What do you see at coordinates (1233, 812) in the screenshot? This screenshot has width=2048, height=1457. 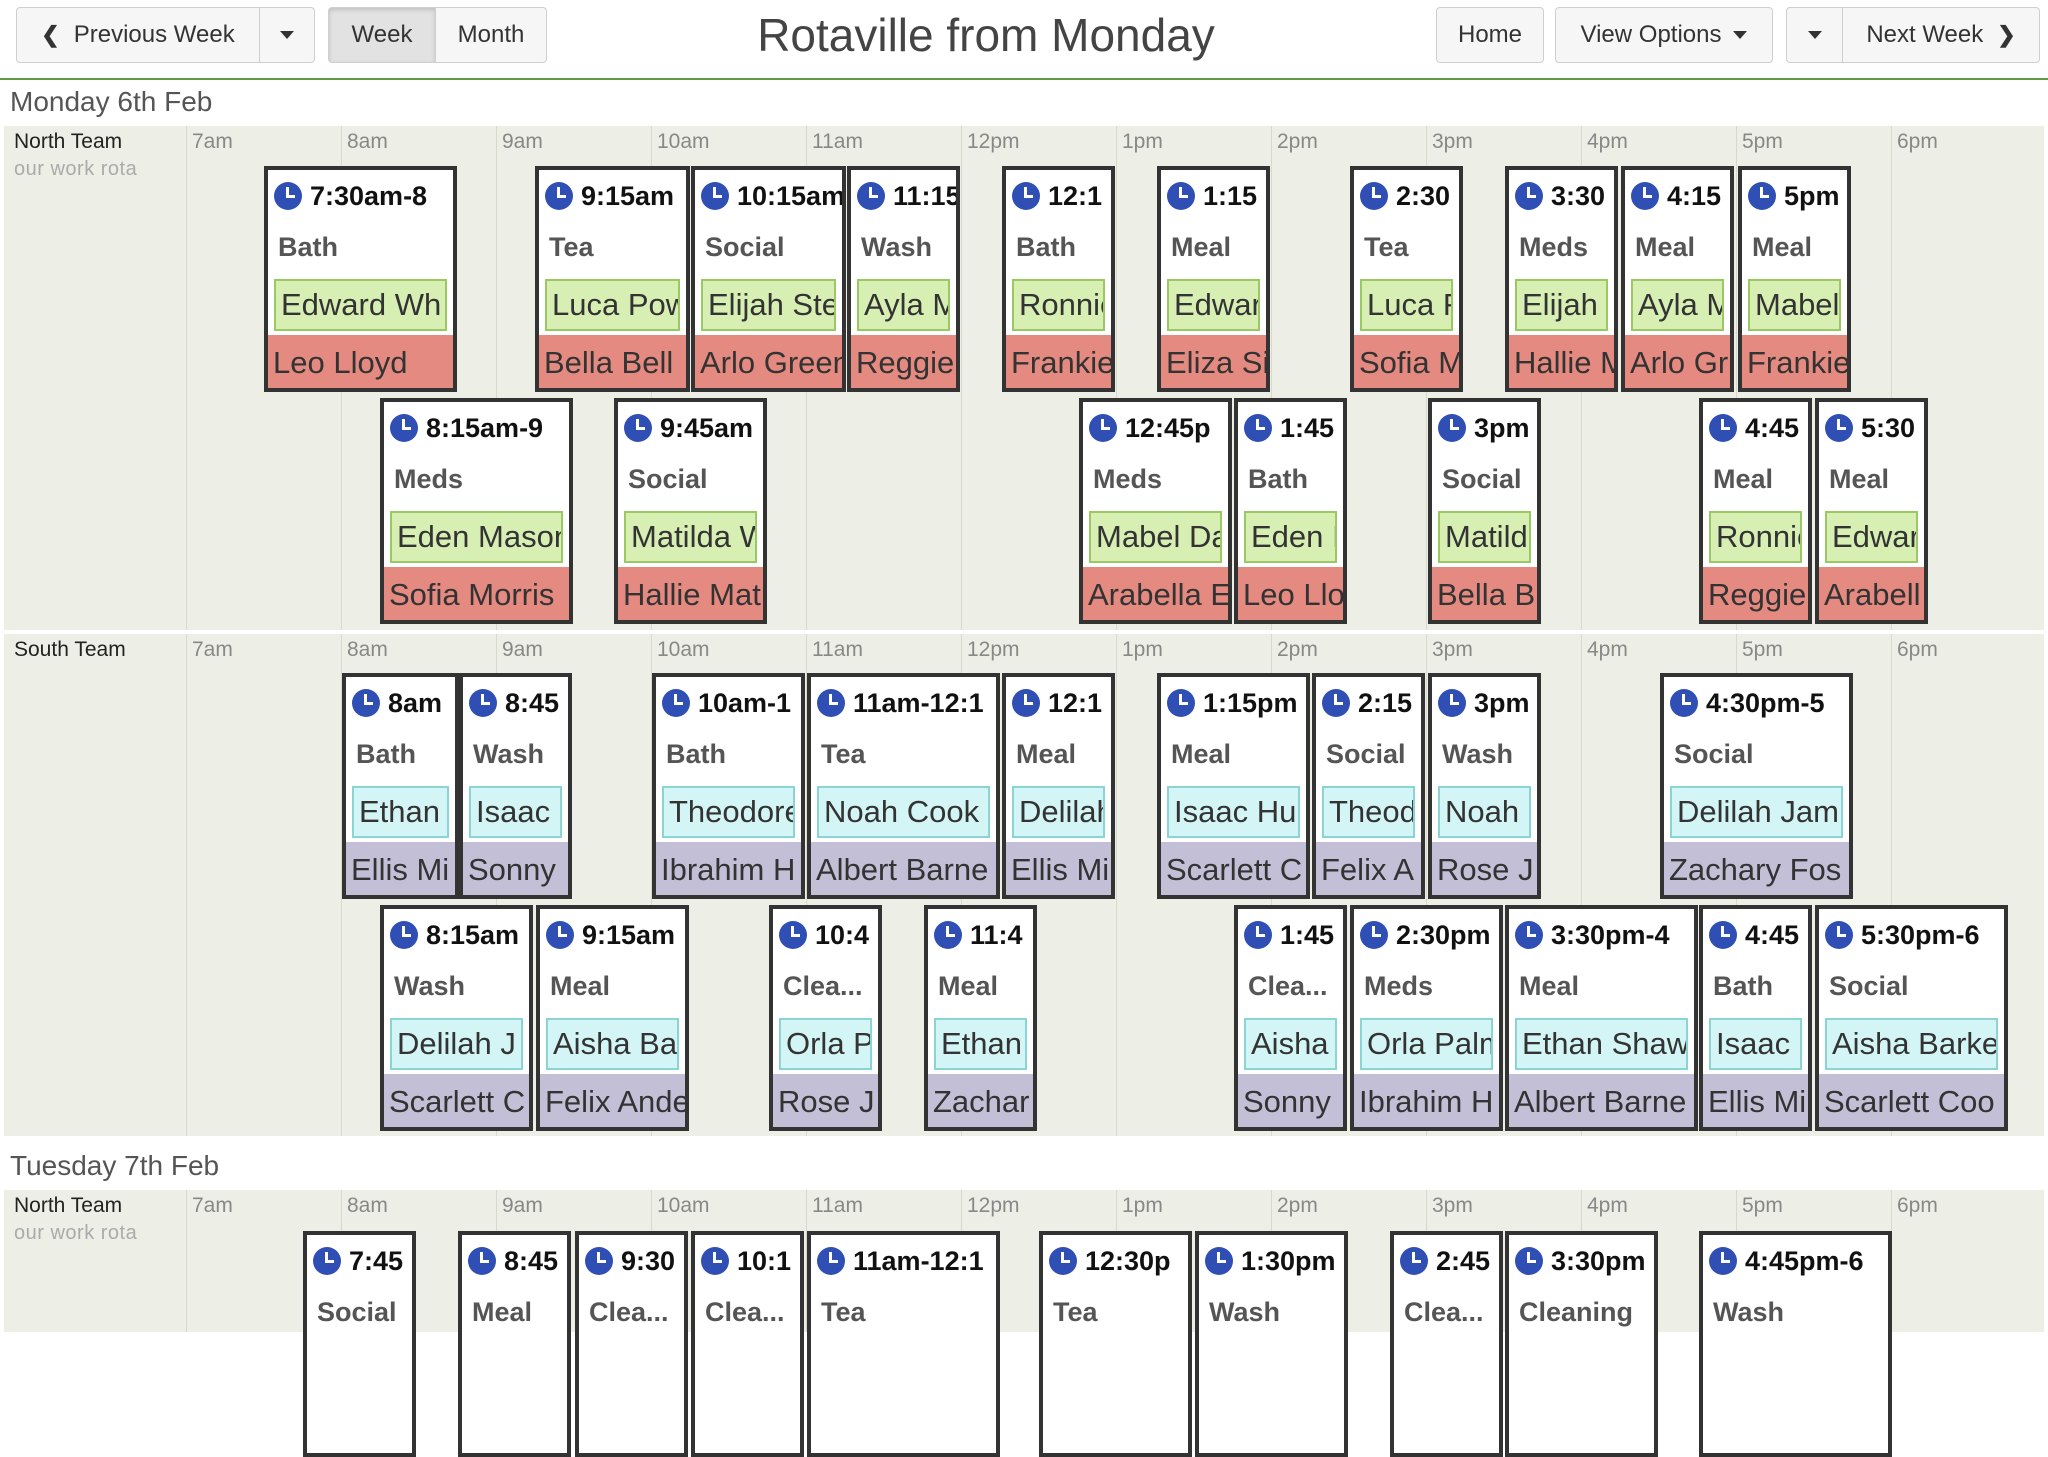 I see `staff-name: Isaac Hu` at bounding box center [1233, 812].